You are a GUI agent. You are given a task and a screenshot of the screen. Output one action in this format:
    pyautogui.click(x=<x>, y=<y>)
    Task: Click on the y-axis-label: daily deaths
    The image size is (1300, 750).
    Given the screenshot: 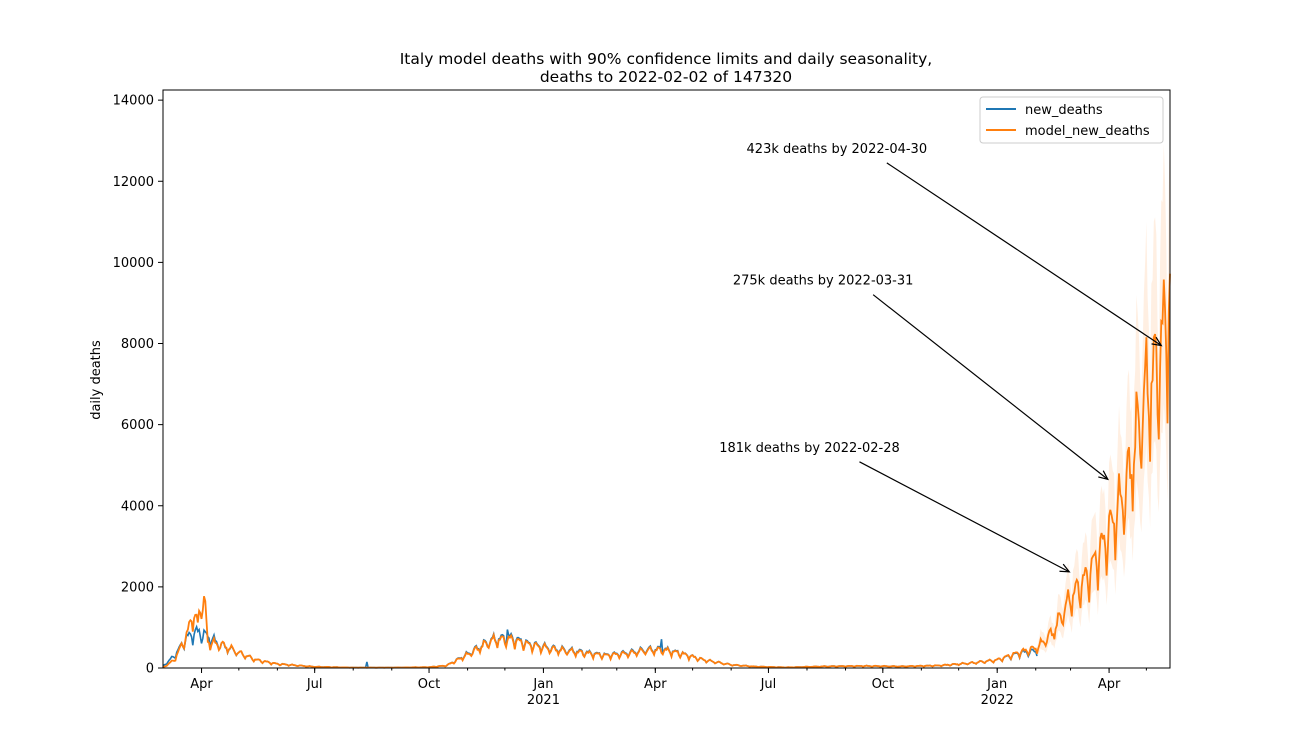 What is the action you would take?
    pyautogui.click(x=96, y=380)
    